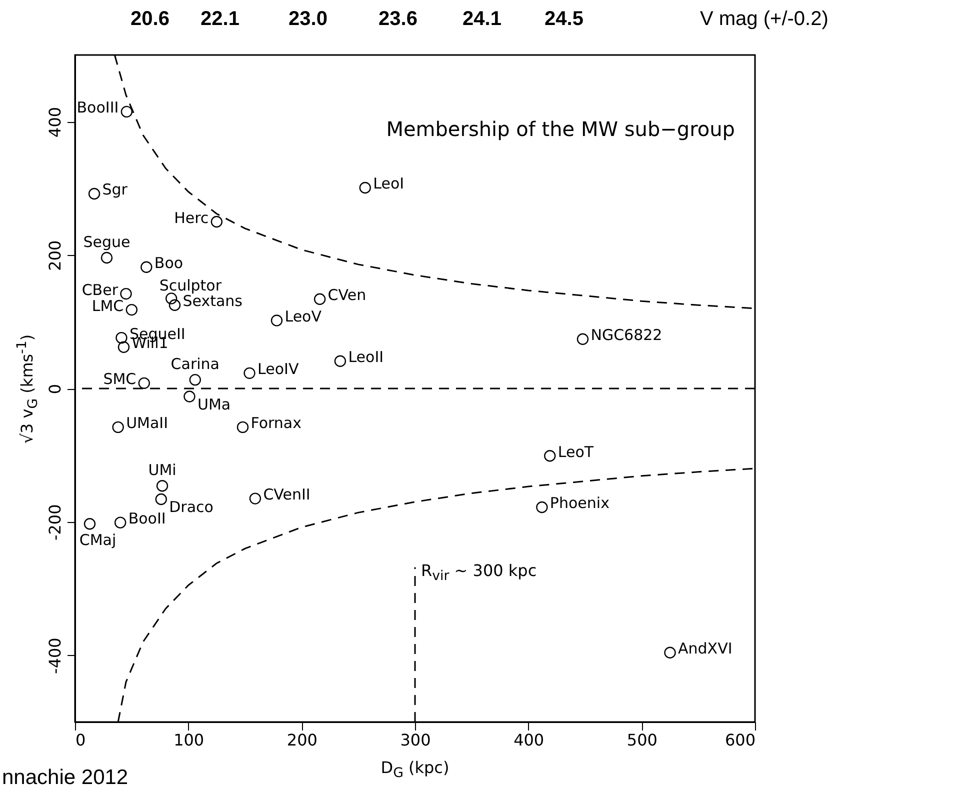 The height and width of the screenshot is (797, 957). What do you see at coordinates (398, 19) in the screenshot?
I see `text: 23.6` at bounding box center [398, 19].